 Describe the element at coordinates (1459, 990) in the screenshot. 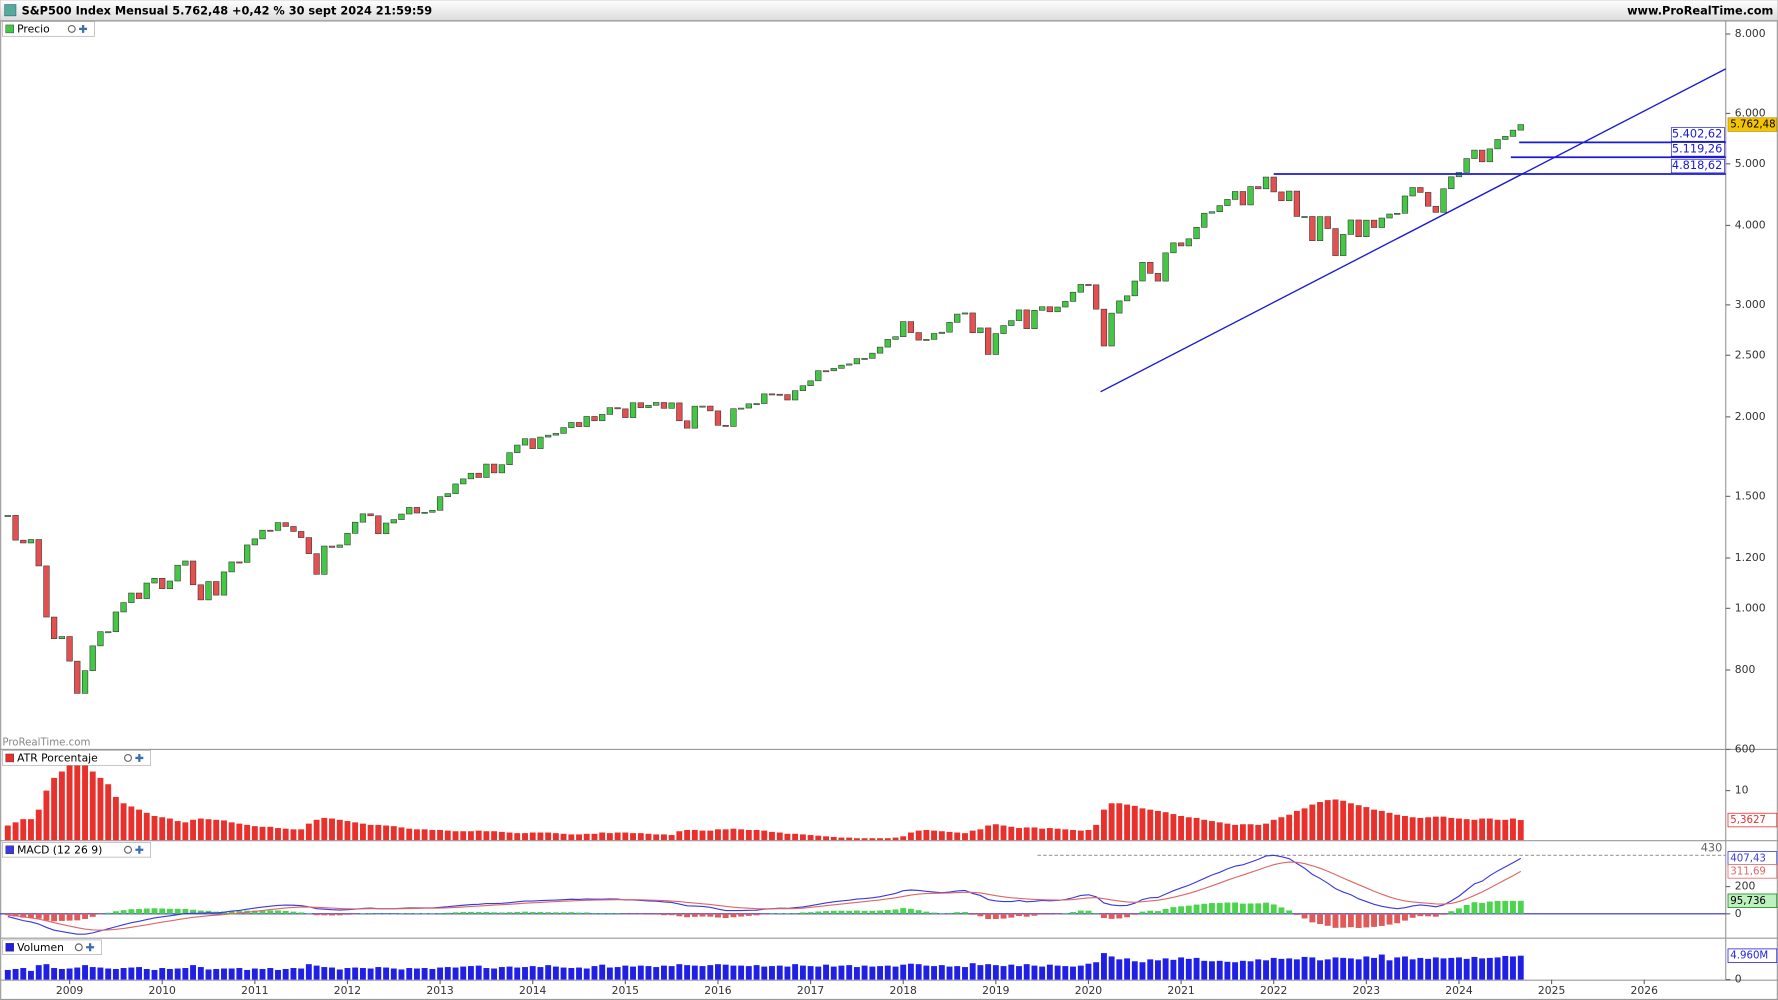

I see `x-tick-label: 2024` at that location.